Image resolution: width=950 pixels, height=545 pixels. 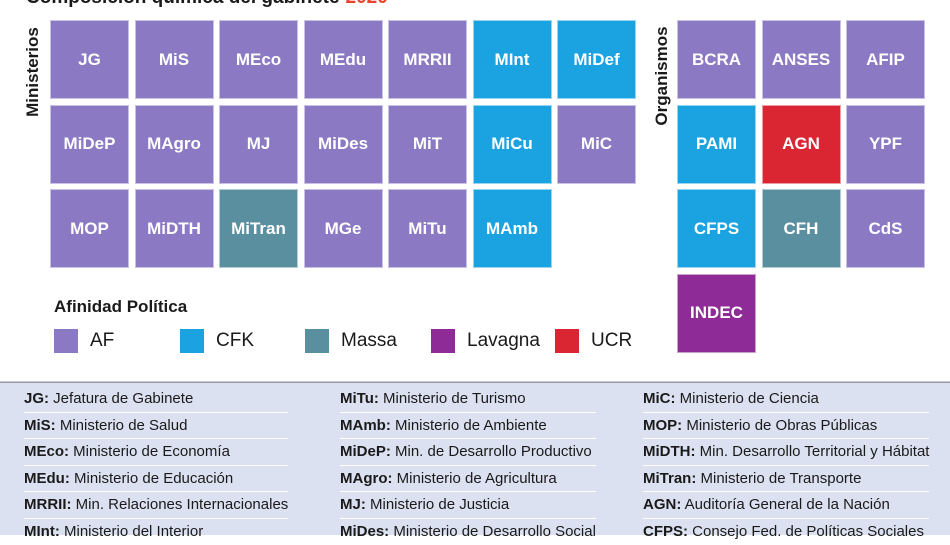 What do you see at coordinates (437, 504) in the screenshot?
I see `glossary-text: Ministerio de Justicia` at bounding box center [437, 504].